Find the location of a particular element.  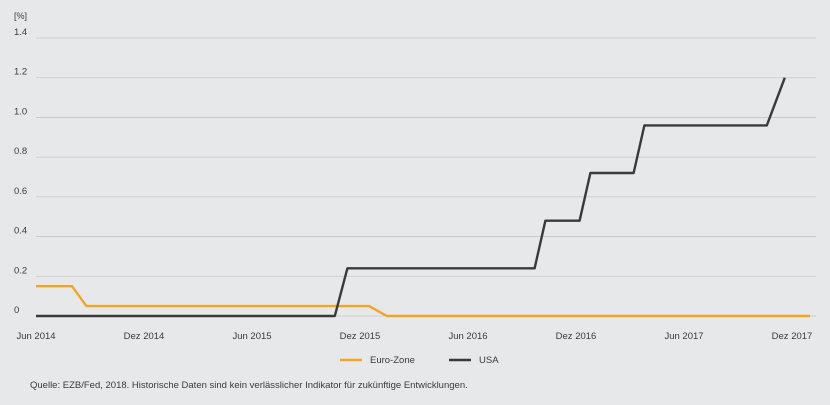

x-tick-label: Dez 2017 is located at coordinates (792, 336).